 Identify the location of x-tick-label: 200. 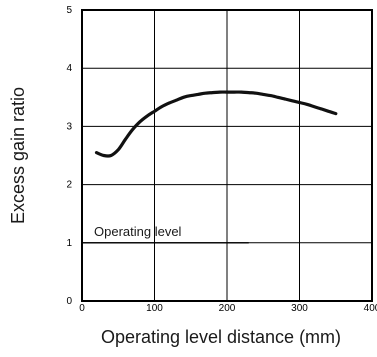
(227, 308).